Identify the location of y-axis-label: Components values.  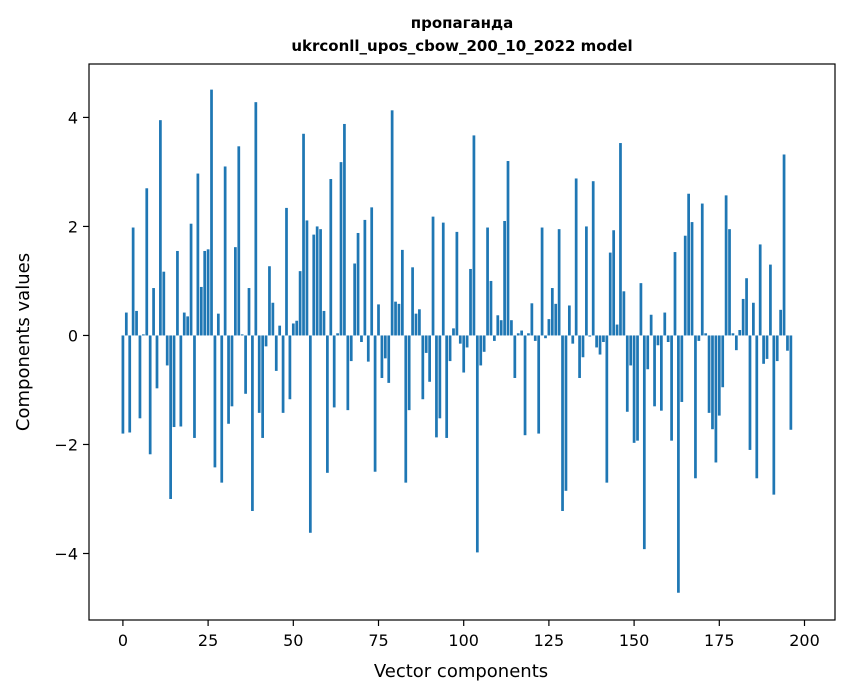
(23, 342).